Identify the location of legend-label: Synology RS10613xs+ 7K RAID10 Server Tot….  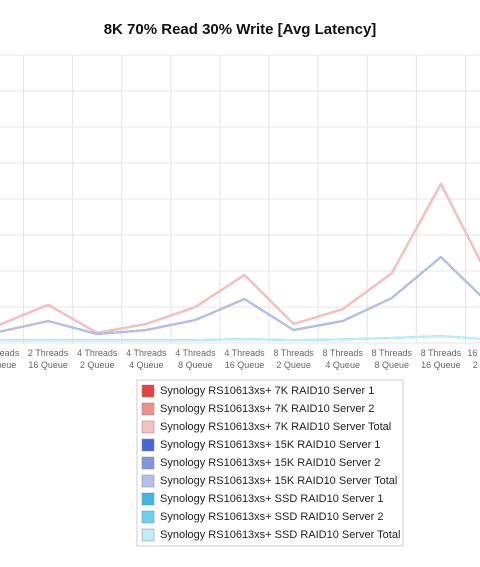
(275, 427).